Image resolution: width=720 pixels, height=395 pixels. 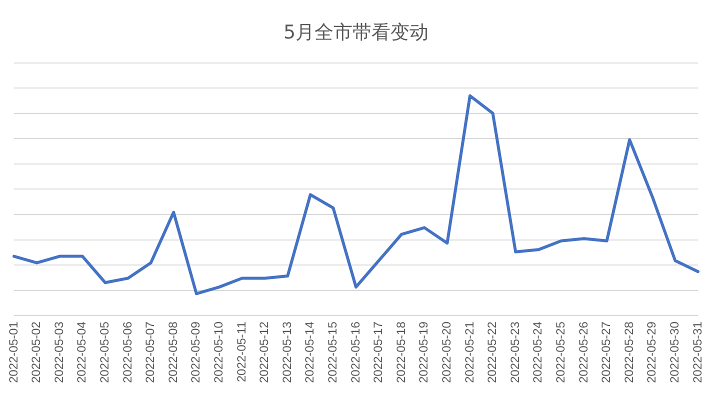 What do you see at coordinates (241, 351) in the screenshot?
I see `x-tick-label: 2022-05-11` at bounding box center [241, 351].